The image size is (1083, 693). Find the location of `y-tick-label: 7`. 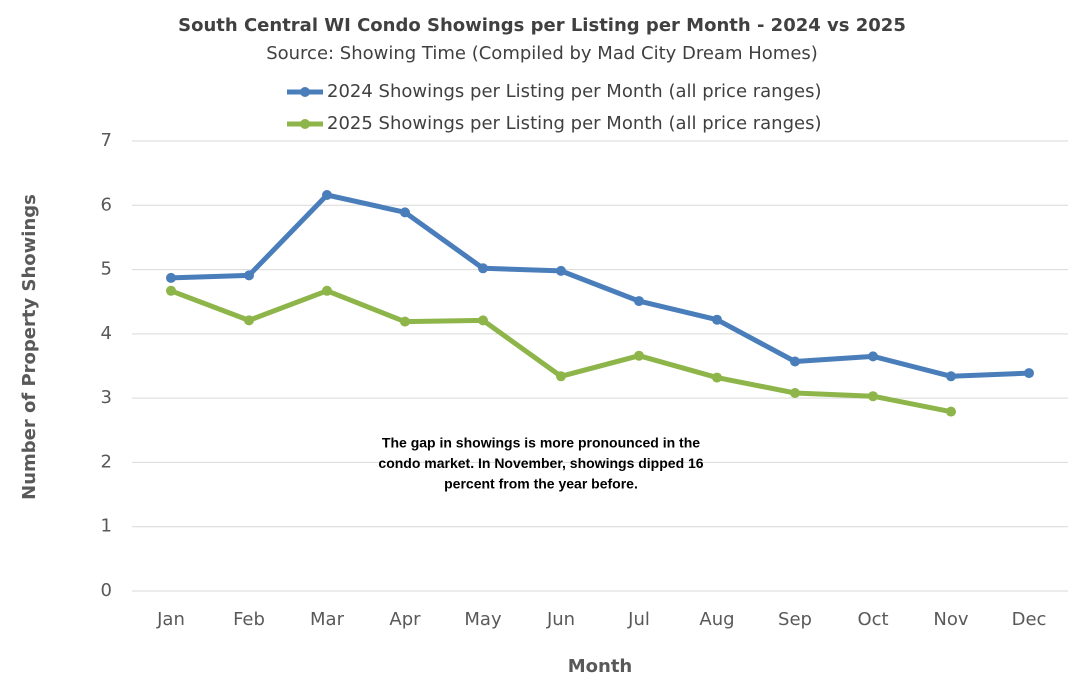

y-tick-label: 7 is located at coordinates (106, 140).